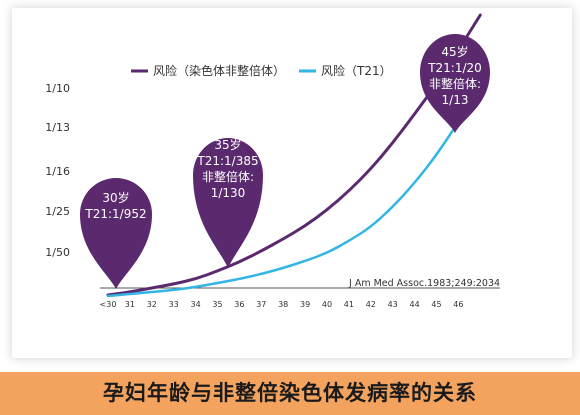 The height and width of the screenshot is (415, 580). What do you see at coordinates (228, 193) in the screenshot?
I see `pin-35-aneuploidy-value: 1/130` at bounding box center [228, 193].